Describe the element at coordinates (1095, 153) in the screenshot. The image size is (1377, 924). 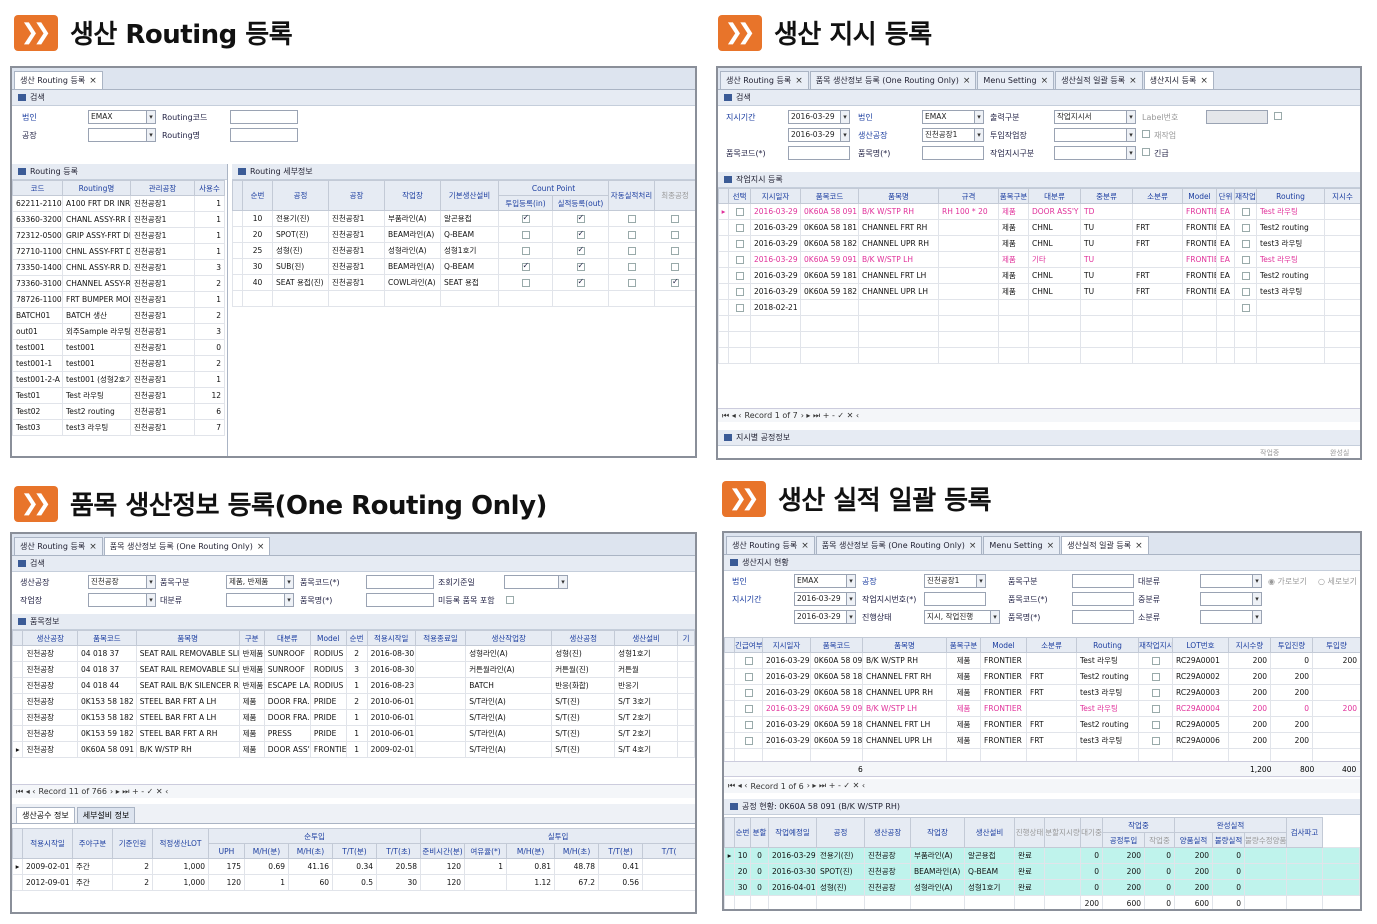
I see `order-type-select` at that location.